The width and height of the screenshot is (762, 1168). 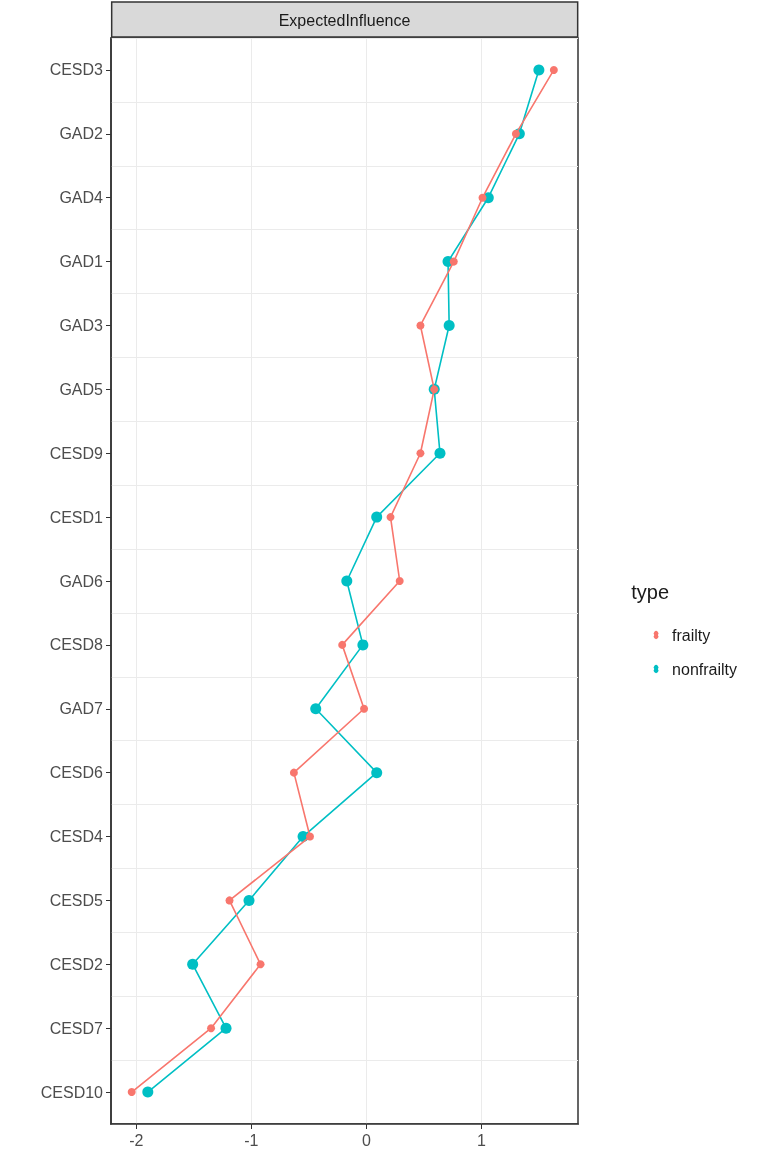 What do you see at coordinates (481, 1140) in the screenshot?
I see `x-tick-label: 1` at bounding box center [481, 1140].